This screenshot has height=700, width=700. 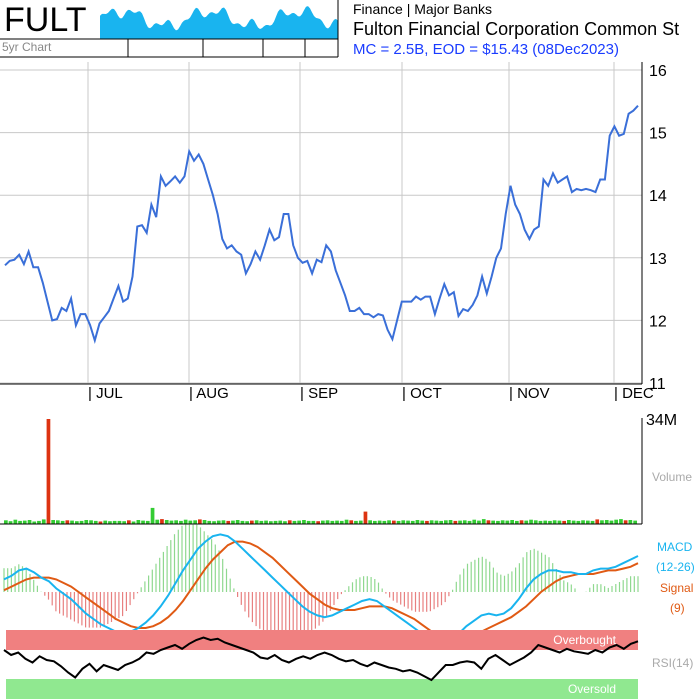 I want to click on macd-label: MACD, so click(x=675, y=547).